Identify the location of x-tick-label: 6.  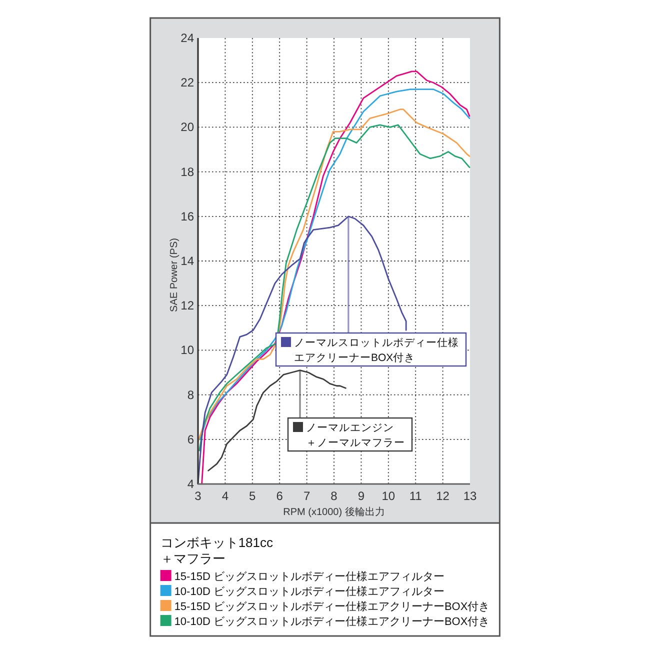
(280, 496).